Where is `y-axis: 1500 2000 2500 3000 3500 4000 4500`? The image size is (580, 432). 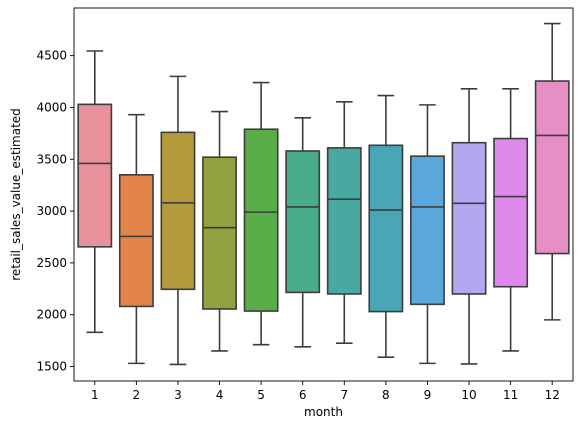 y-axis: 1500 2000 2500 3000 3500 4000 4500 is located at coordinates (55, 211).